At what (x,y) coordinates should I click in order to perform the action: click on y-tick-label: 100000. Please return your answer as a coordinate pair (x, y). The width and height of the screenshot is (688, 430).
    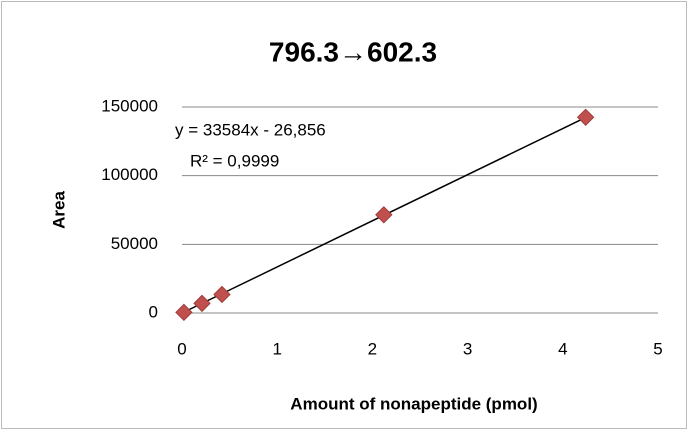
    Looking at the image, I should click on (129, 174).